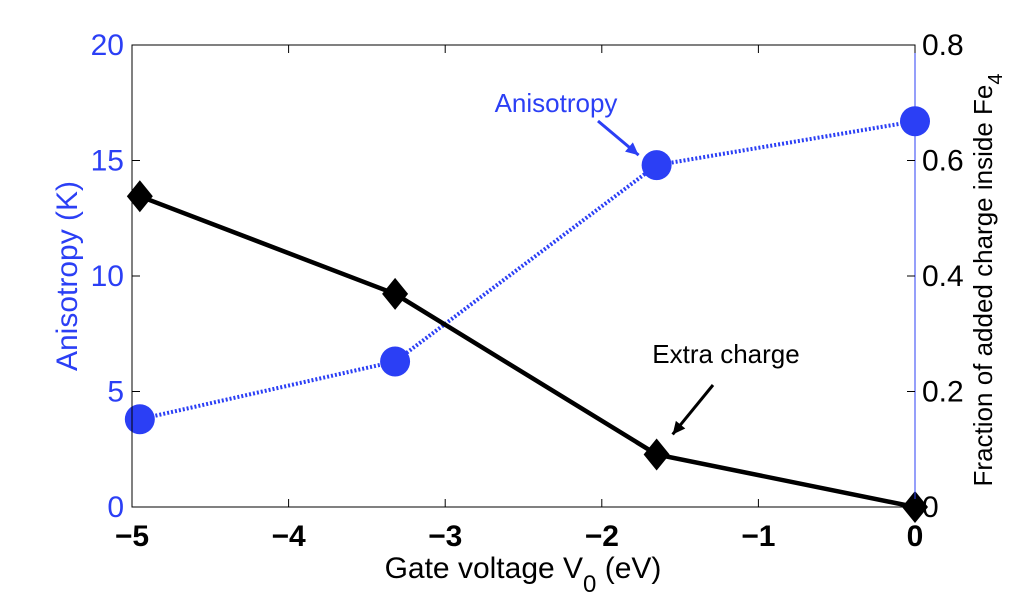  I want to click on right-y-axis-label-subscript: 4, so click(996, 79).